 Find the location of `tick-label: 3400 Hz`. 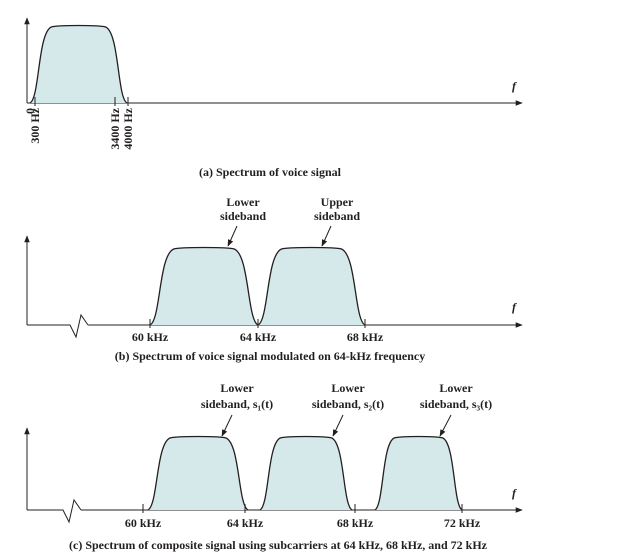

tick-label: 3400 Hz is located at coordinates (115, 128).